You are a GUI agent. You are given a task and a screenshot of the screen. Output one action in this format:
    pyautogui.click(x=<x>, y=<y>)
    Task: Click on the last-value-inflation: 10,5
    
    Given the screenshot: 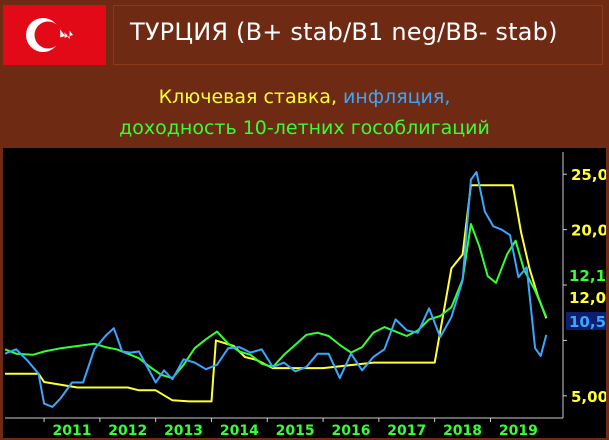 What is the action you would take?
    pyautogui.click(x=586, y=321)
    